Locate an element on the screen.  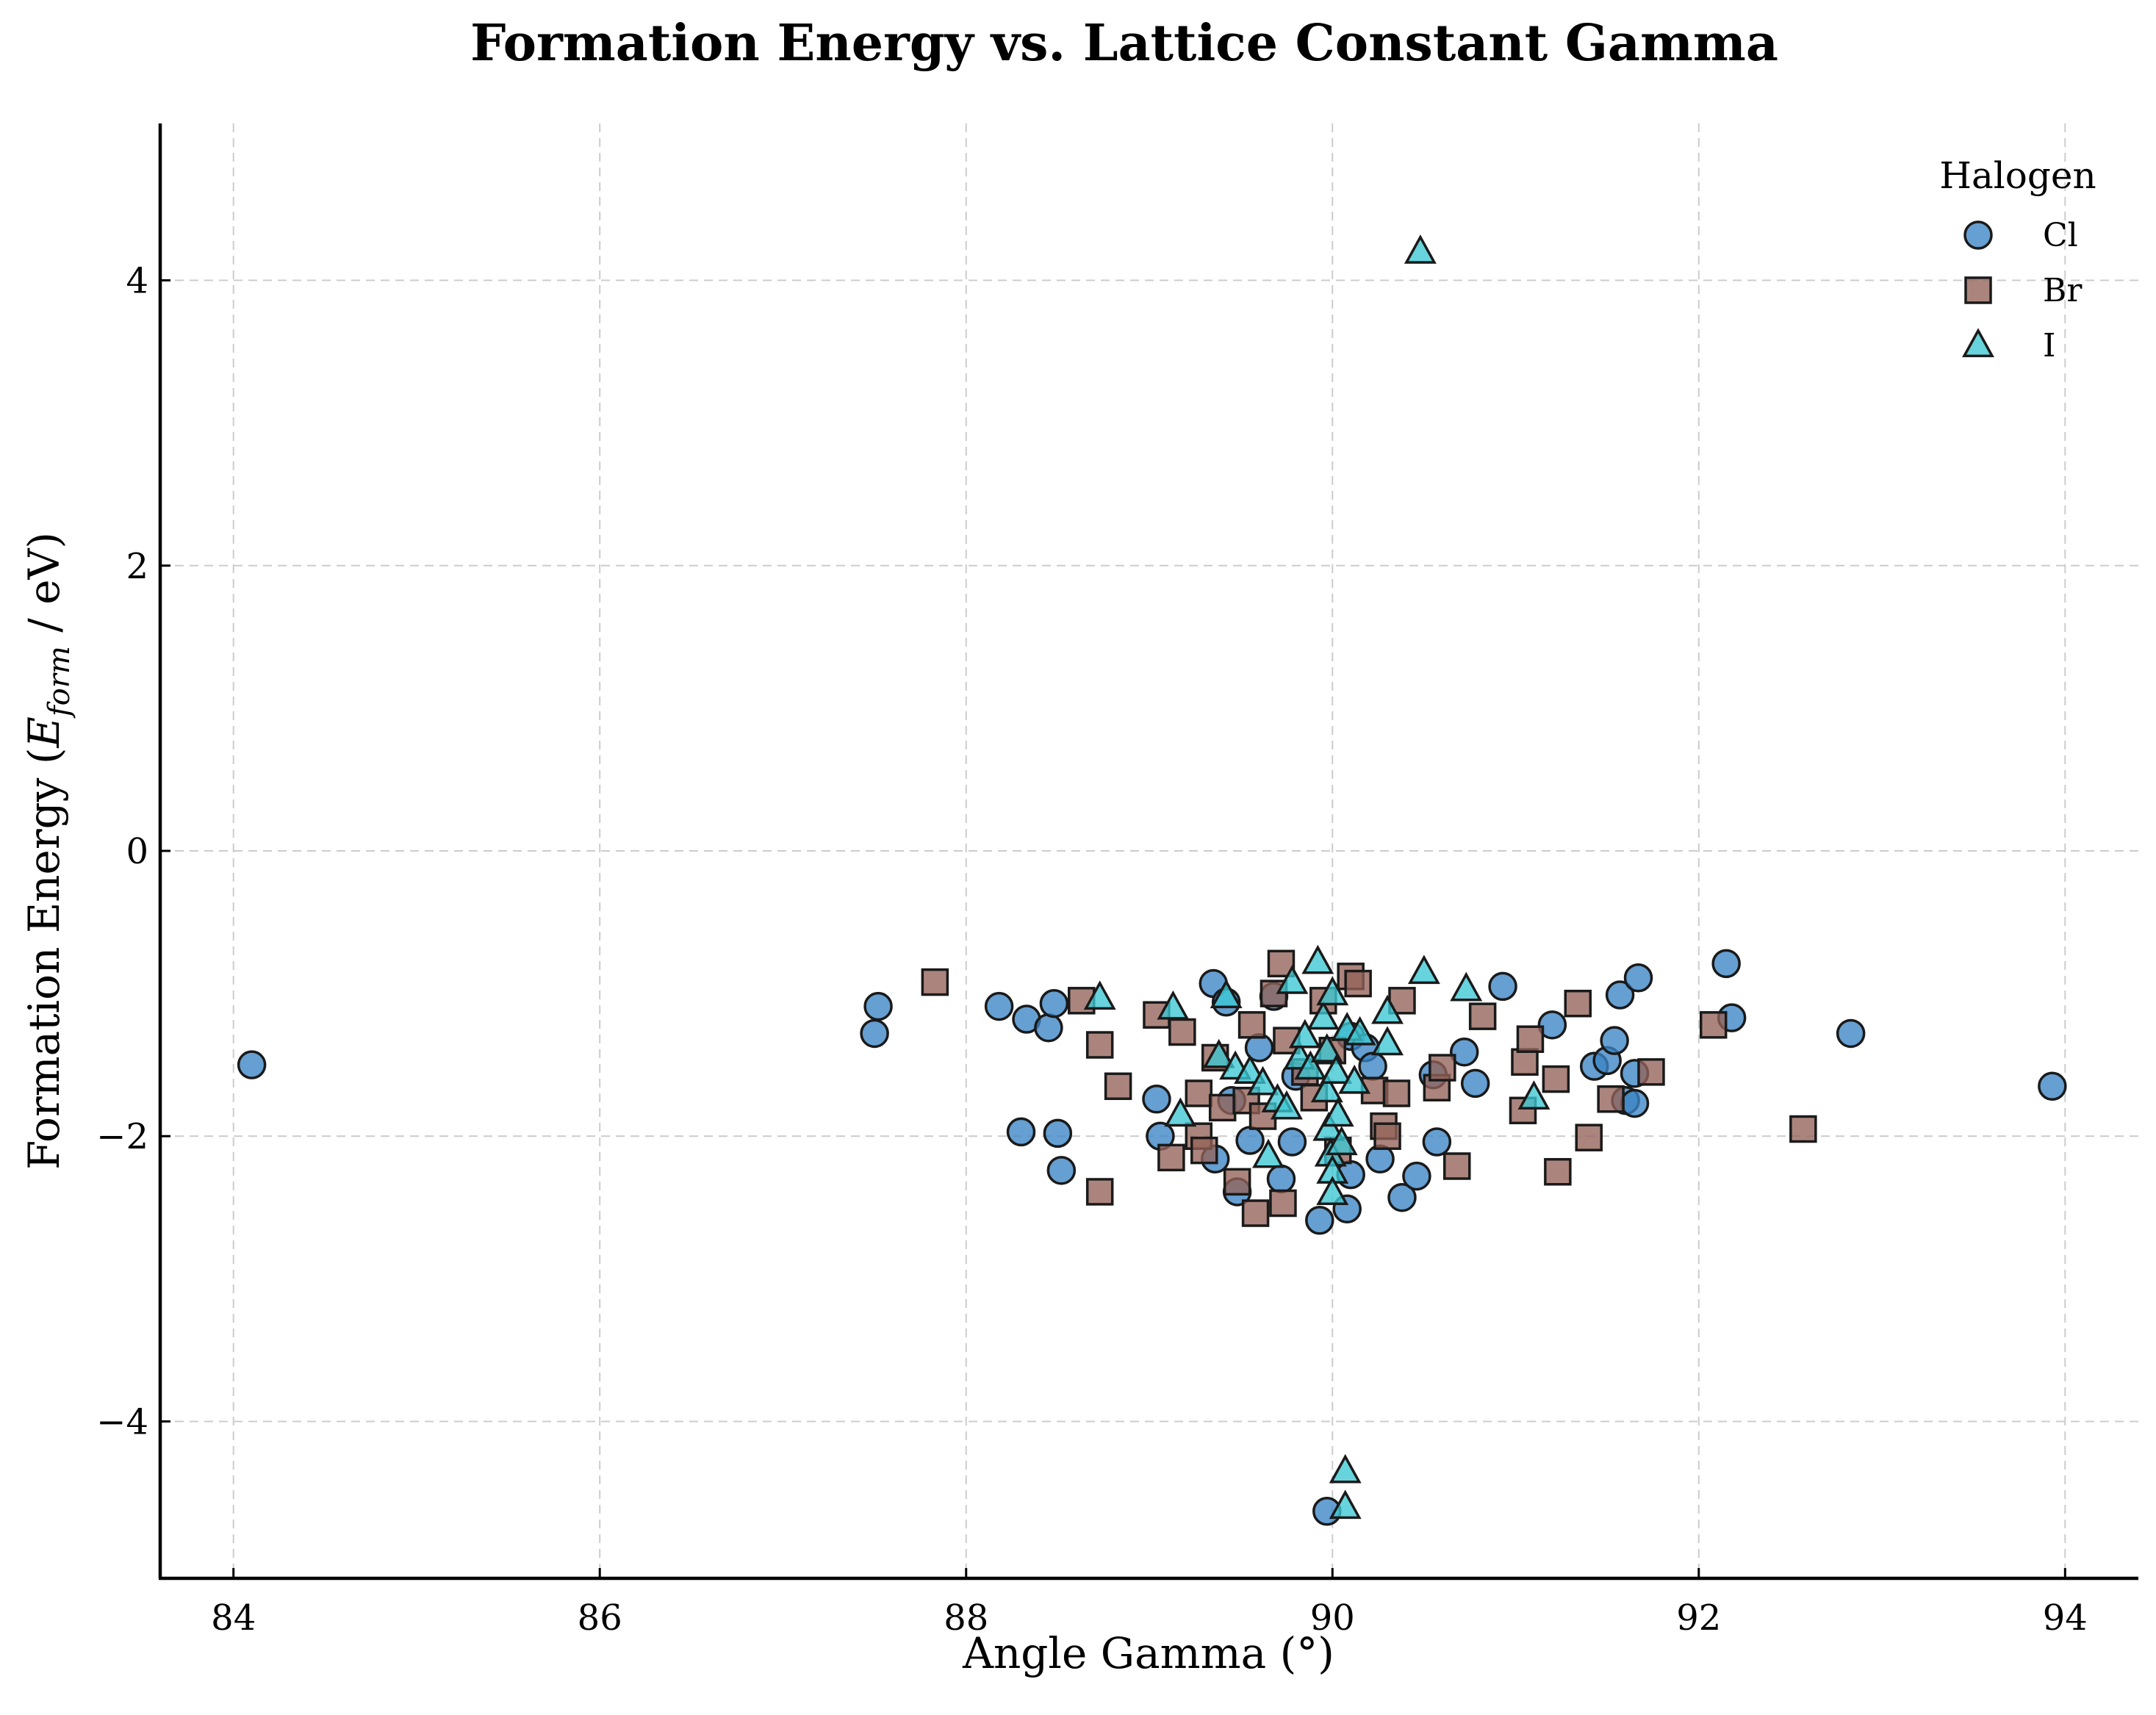
y-ticks: −4 −2 0 2 4 is located at coordinates (133, 852).